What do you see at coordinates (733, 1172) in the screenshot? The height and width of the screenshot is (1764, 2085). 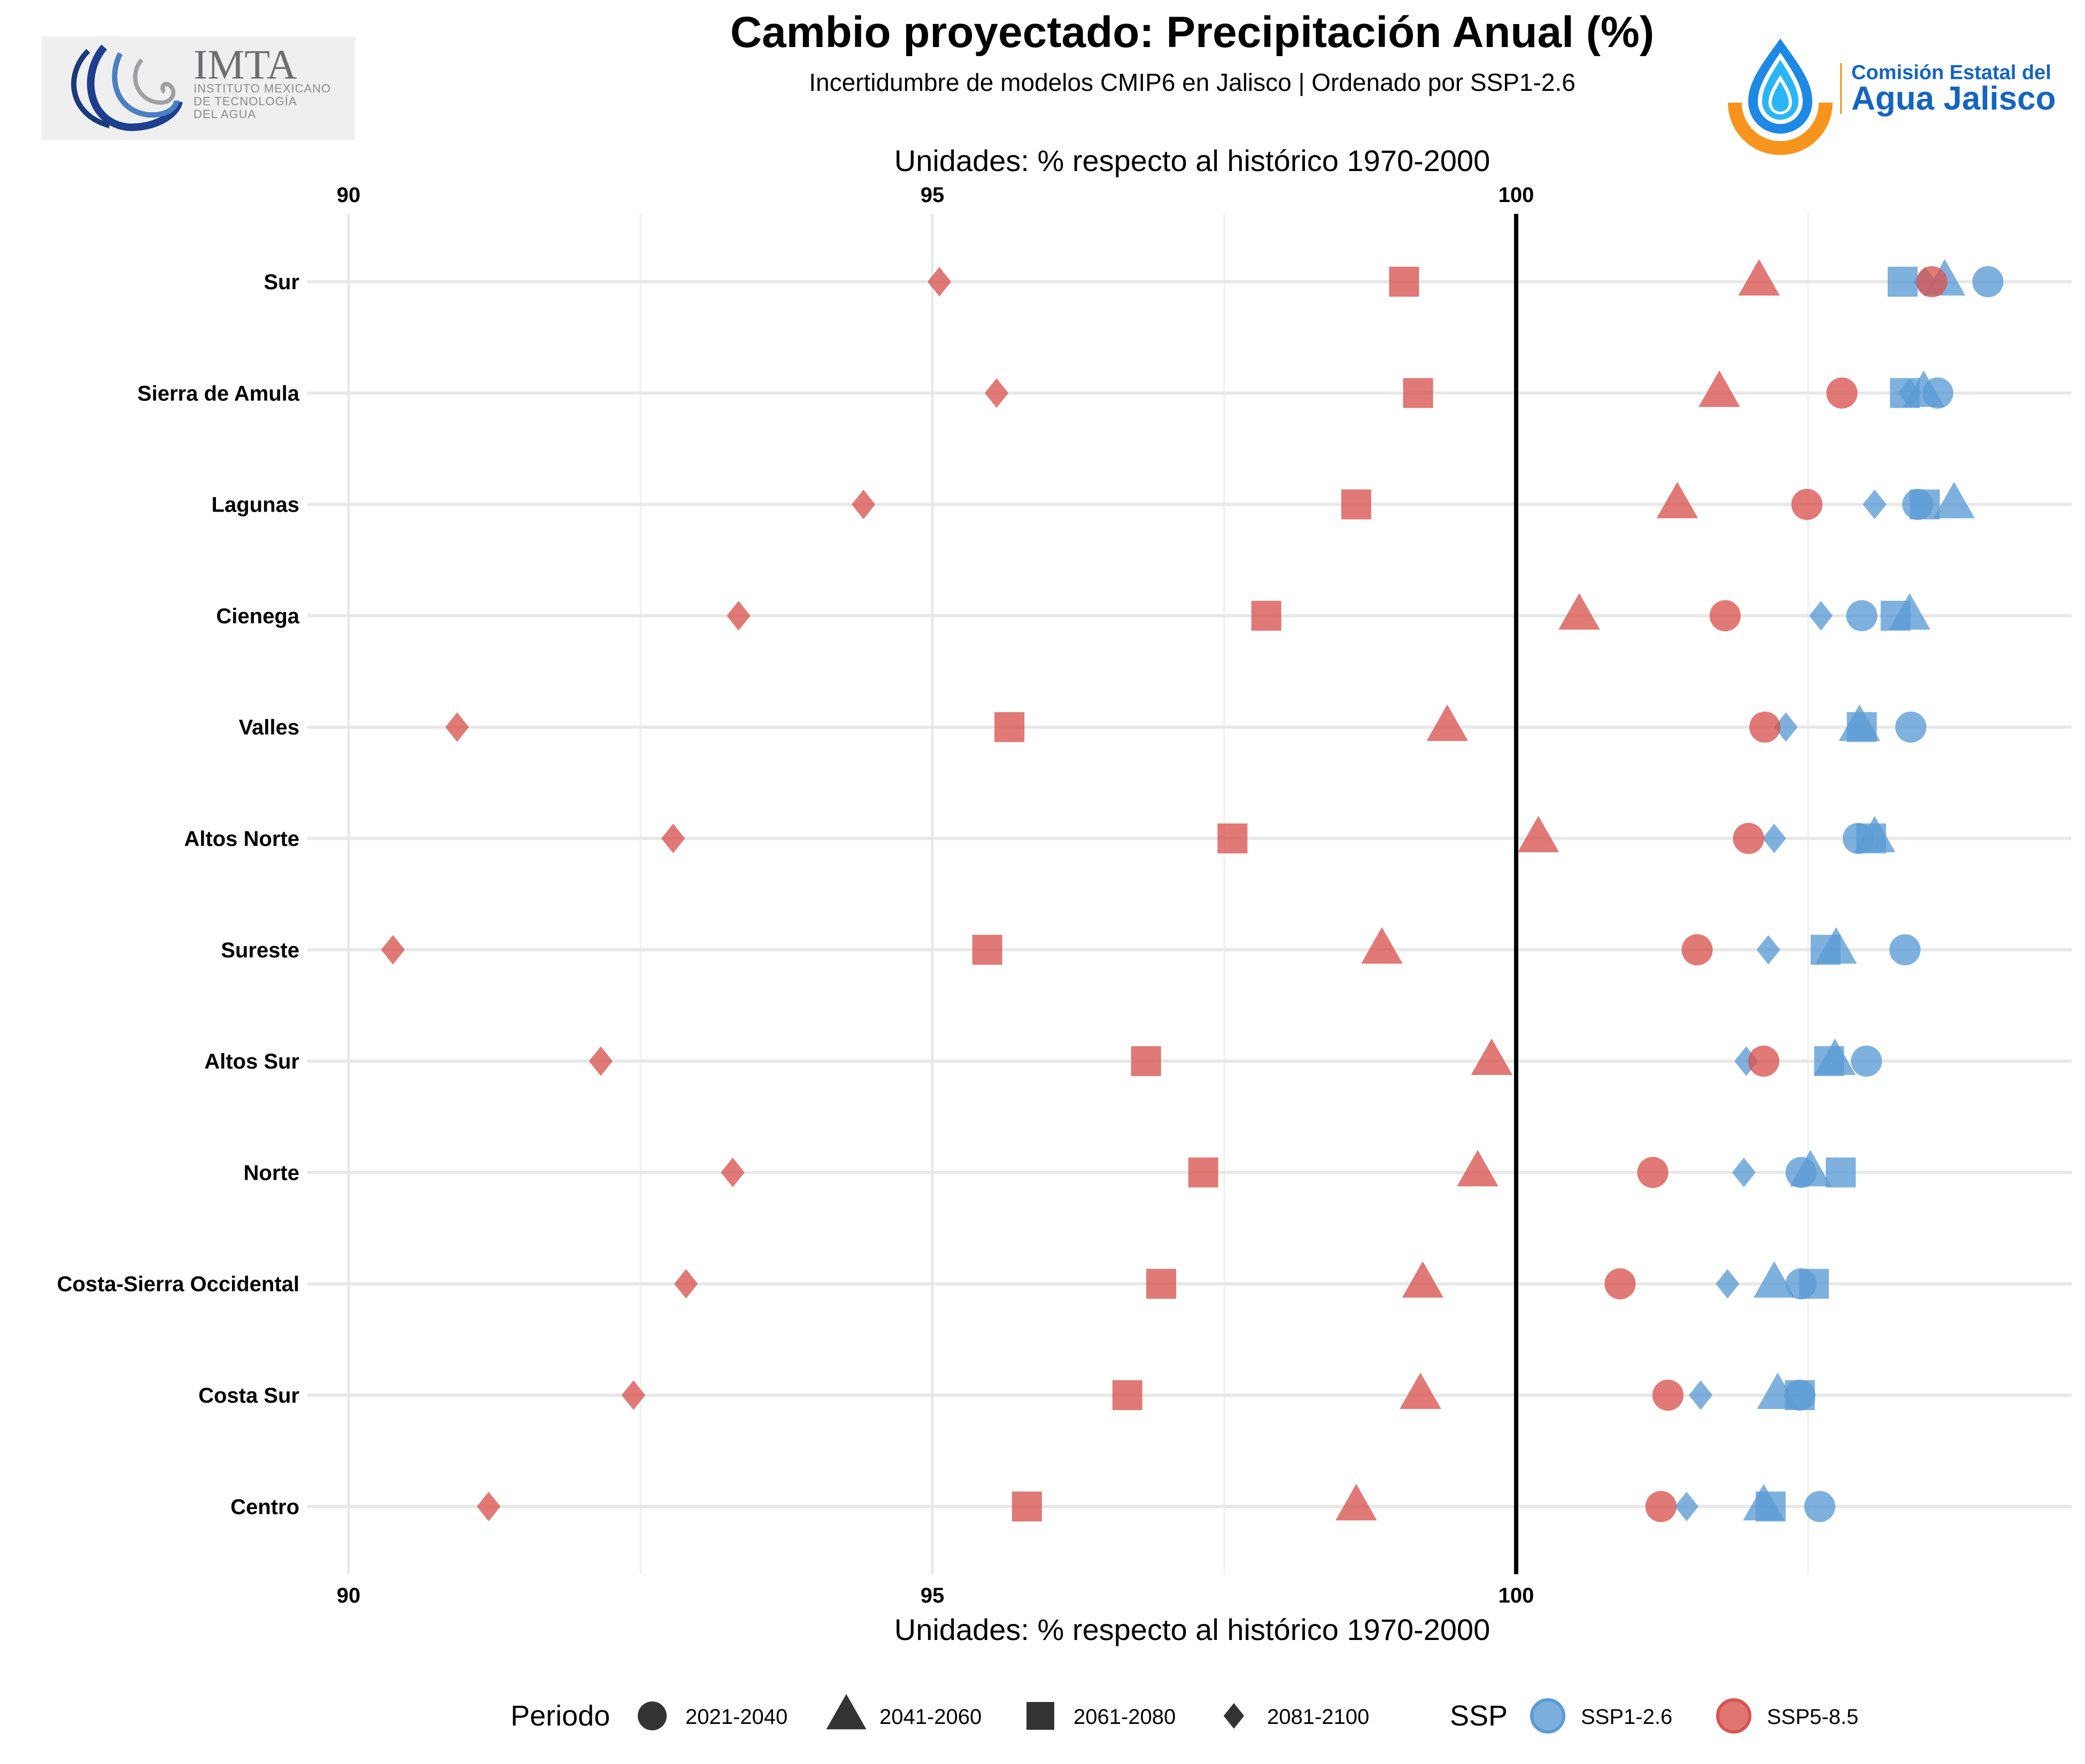 I see `point-ssp5-8-5-diamond: Norte | SSP5-8.5 | 2081-2100: 93.29` at bounding box center [733, 1172].